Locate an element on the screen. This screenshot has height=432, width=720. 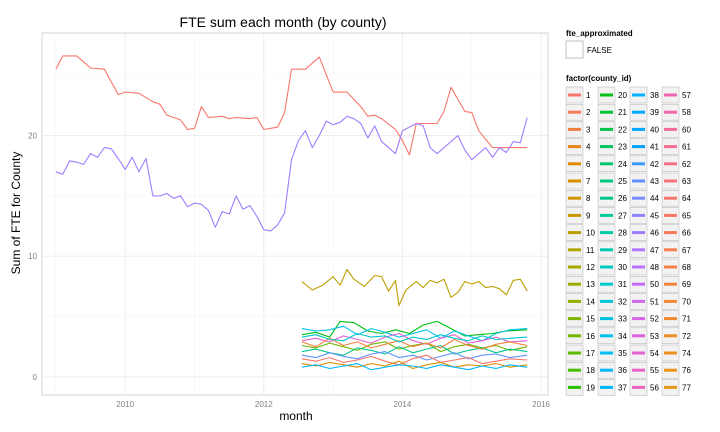
legend-label: 44 is located at coordinates (654, 198).